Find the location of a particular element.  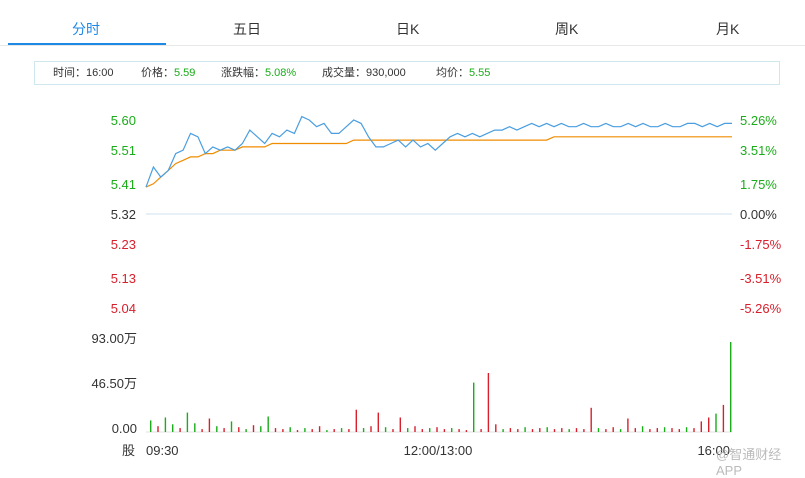

volume-tick-label: 46.50万 is located at coordinates (114, 383).